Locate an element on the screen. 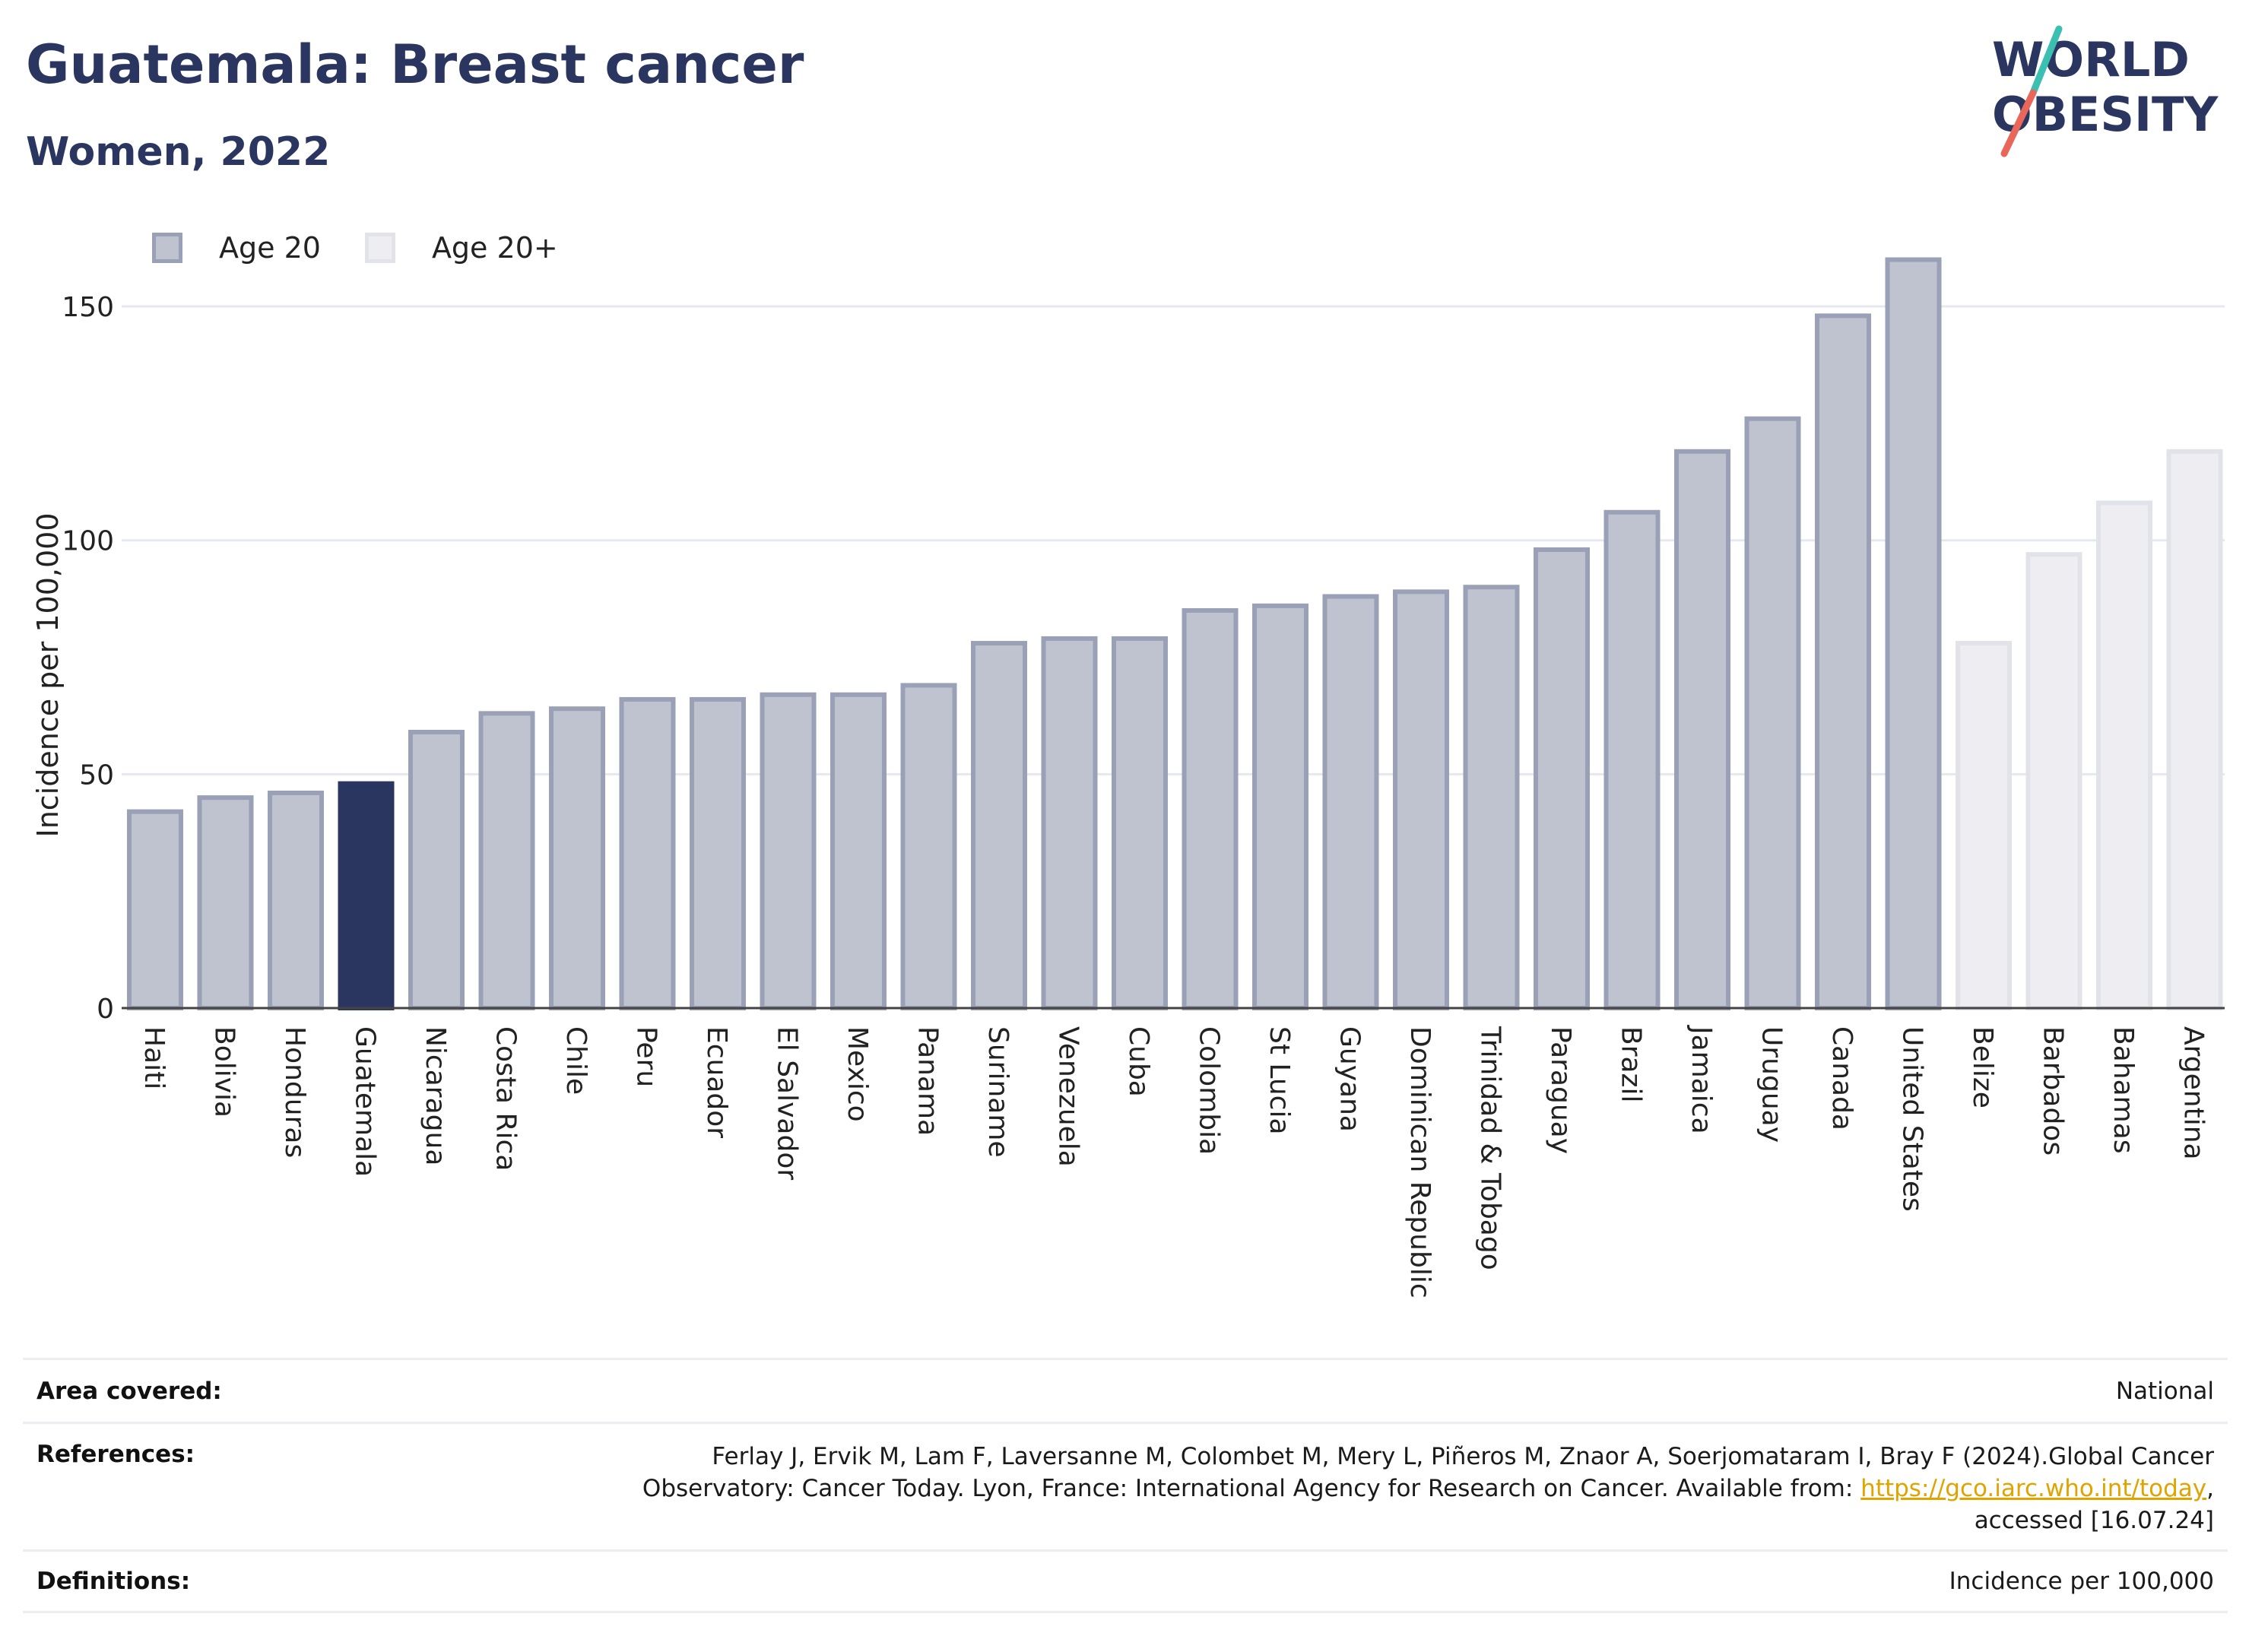  x-tick-label: Nicaragua is located at coordinates (435, 1095).